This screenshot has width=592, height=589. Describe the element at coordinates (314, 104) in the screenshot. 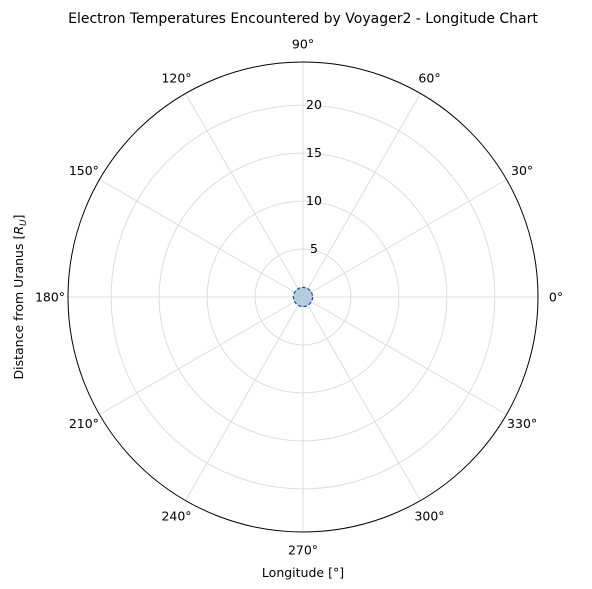

I see `r-tick-label-20: 20` at that location.